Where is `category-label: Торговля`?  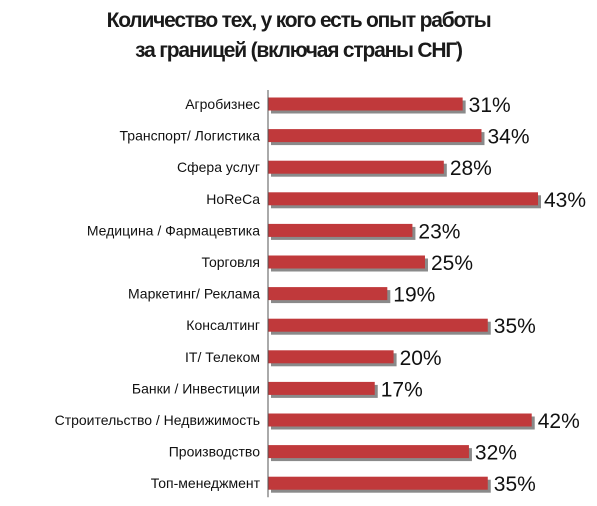
category-label: Торговля is located at coordinates (231, 262).